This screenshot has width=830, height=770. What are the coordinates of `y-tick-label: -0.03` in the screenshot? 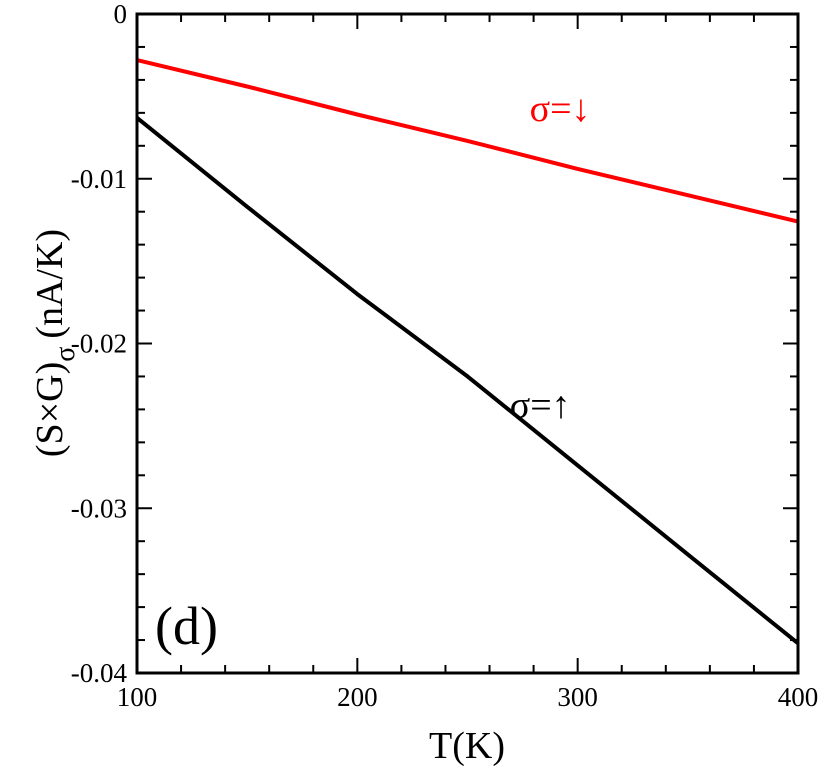 It's located at (99, 508).